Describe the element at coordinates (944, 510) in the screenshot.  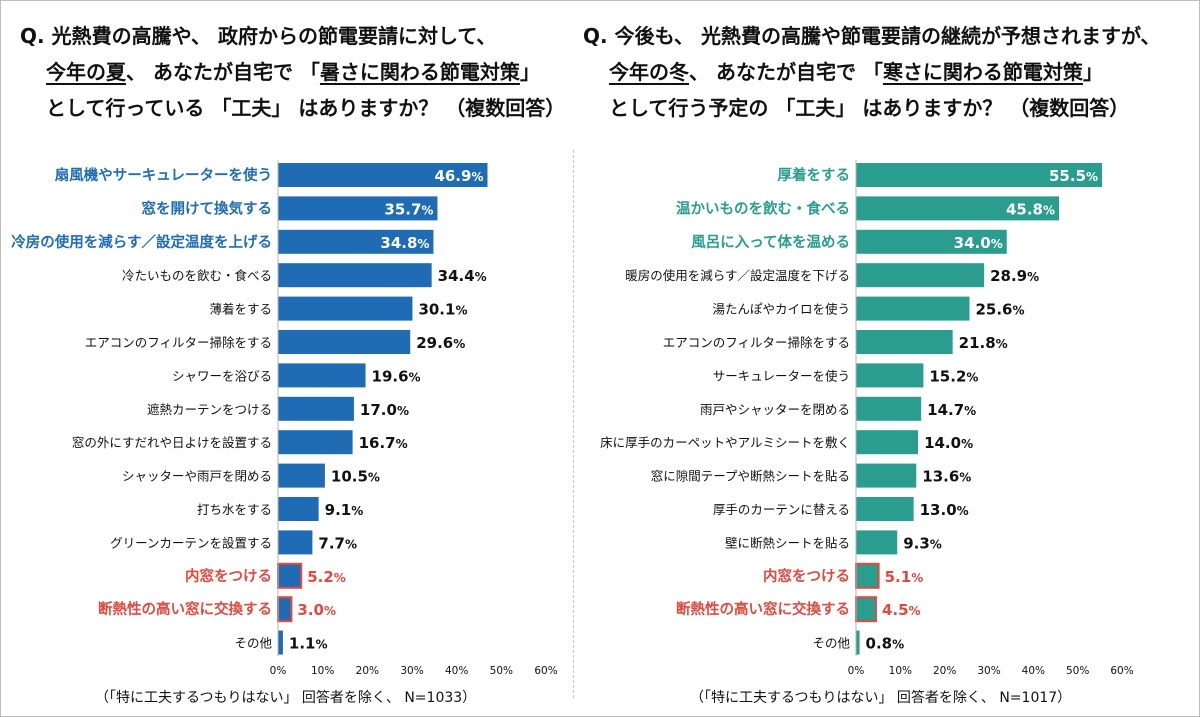
I see `winter-value-label: 13.0%` at that location.